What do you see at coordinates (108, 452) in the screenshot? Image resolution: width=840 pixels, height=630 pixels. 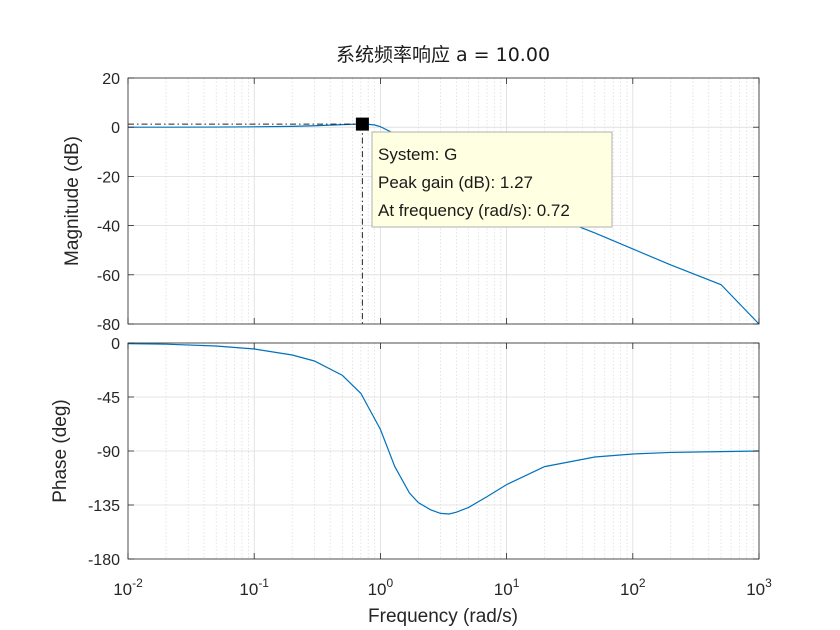 I see `y-tick-label: -90` at bounding box center [108, 452].